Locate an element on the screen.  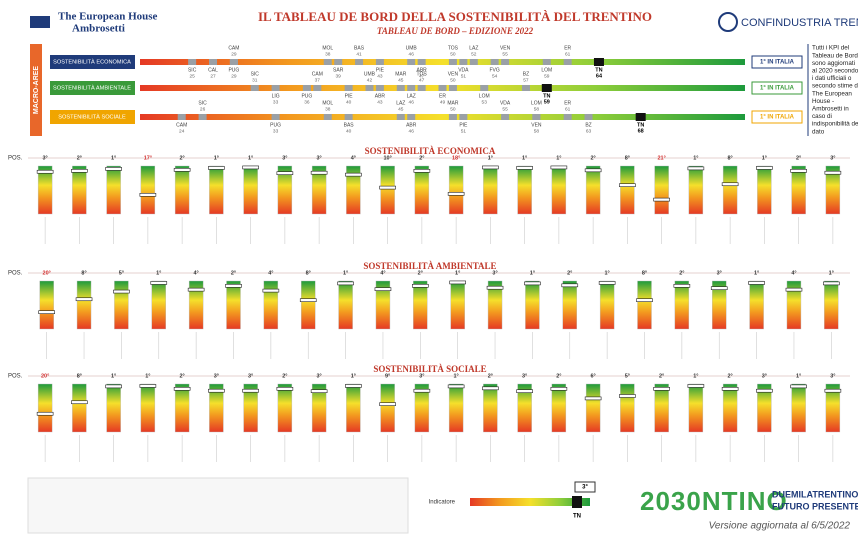
section-title: SOSTENIBILITÀ AMBIENTALE is located at coordinates (429, 266).